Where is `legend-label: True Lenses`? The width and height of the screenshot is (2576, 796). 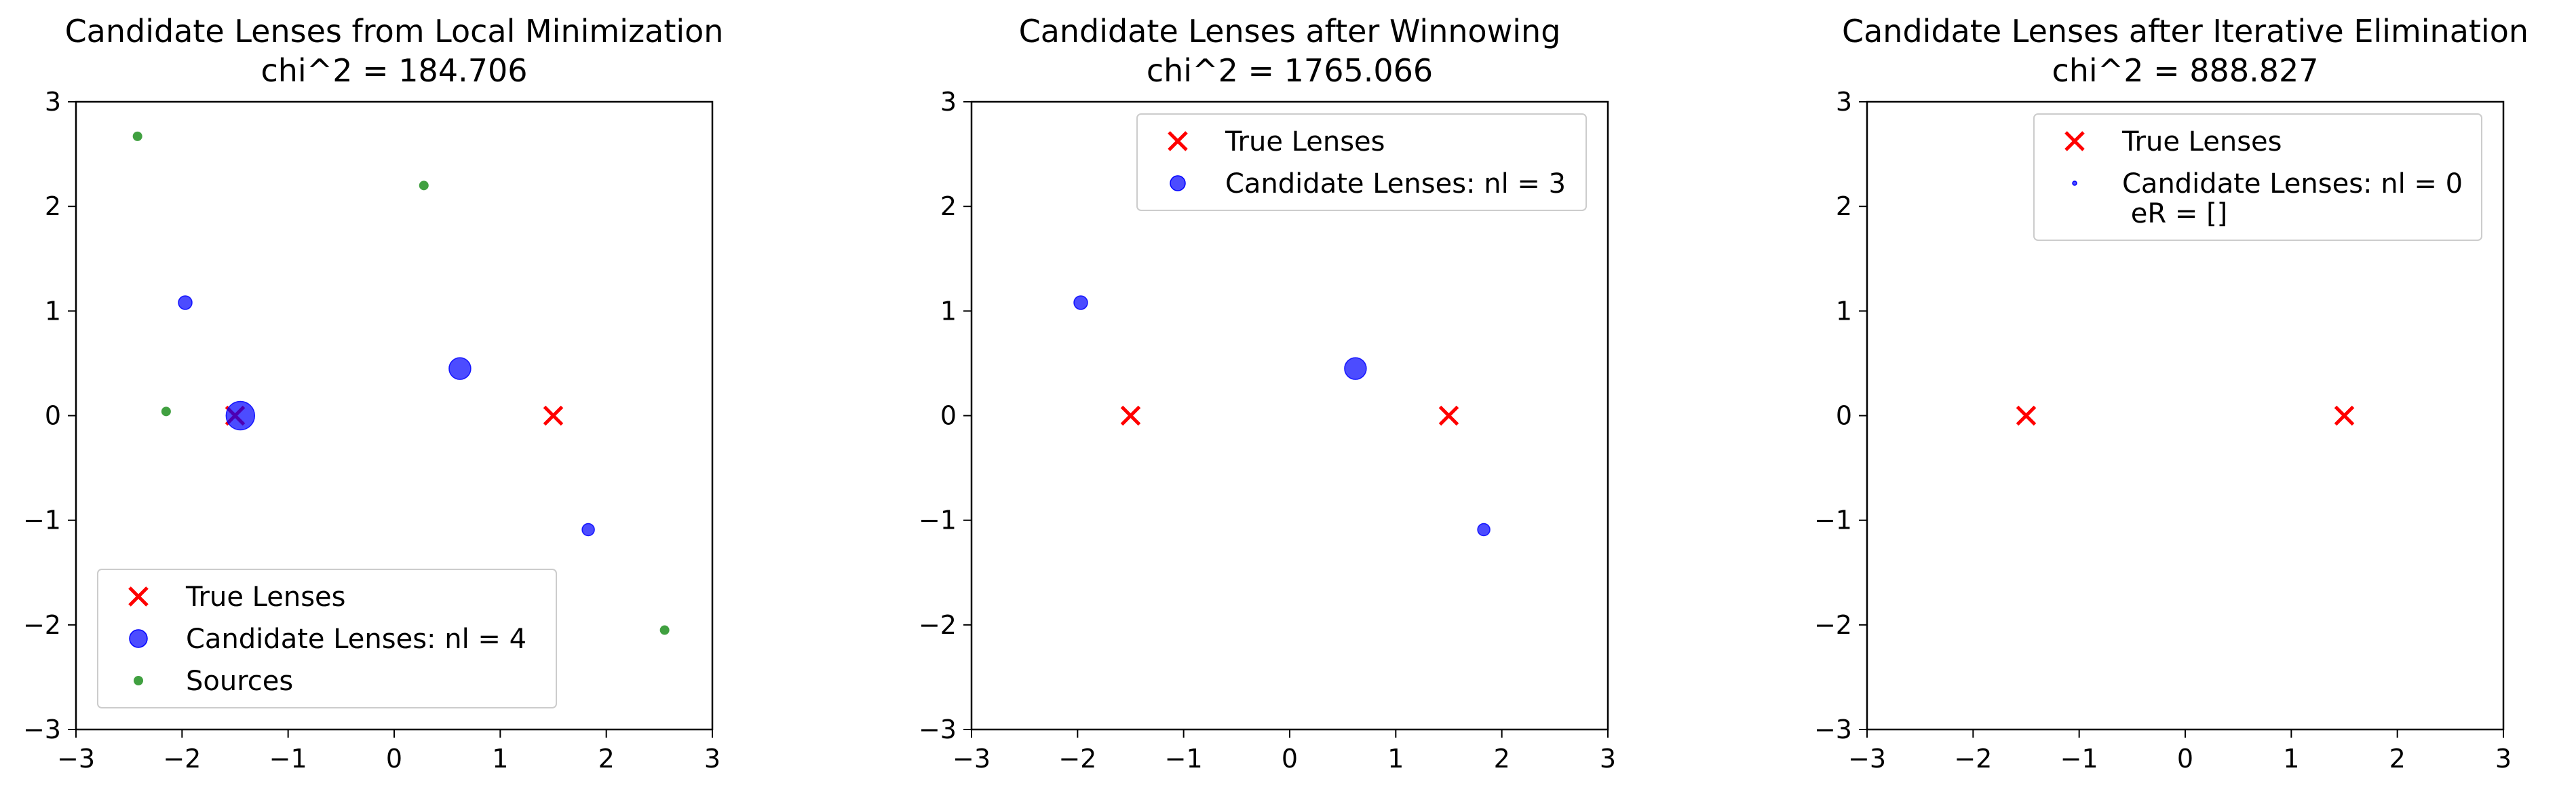
legend-label: True Lenses is located at coordinates (1305, 141).